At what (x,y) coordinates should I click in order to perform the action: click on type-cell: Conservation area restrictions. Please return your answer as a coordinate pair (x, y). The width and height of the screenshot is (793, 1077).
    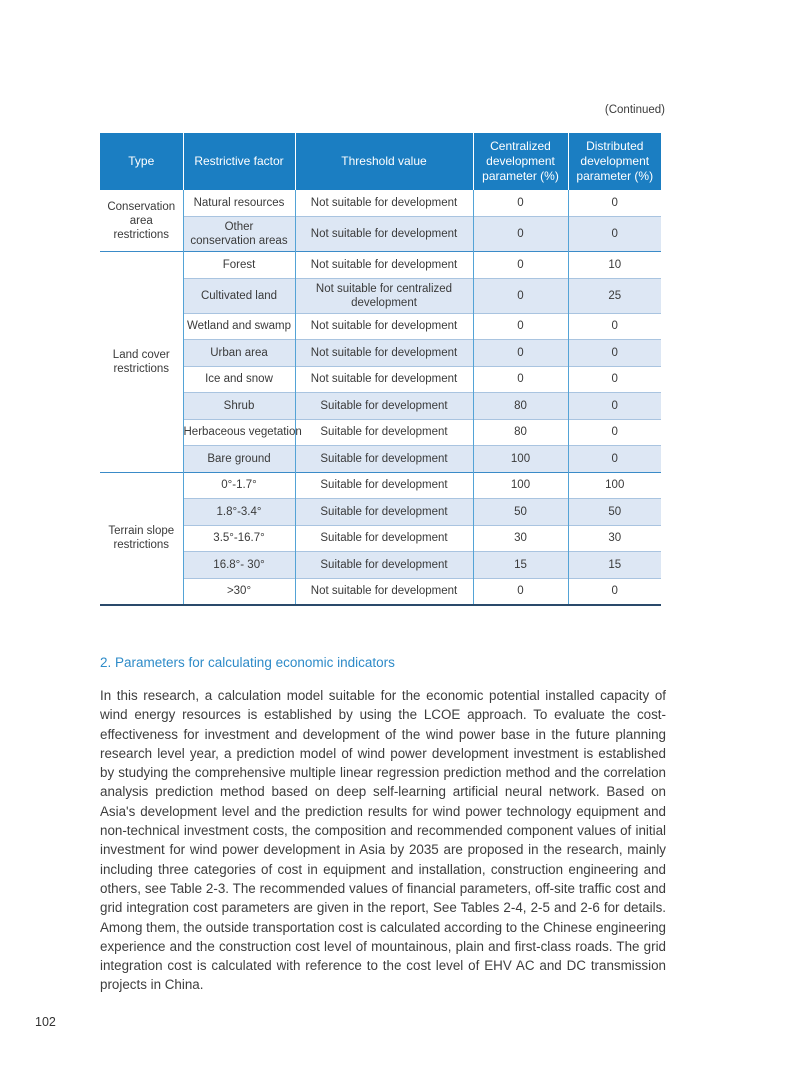
    Looking at the image, I should click on (141, 221).